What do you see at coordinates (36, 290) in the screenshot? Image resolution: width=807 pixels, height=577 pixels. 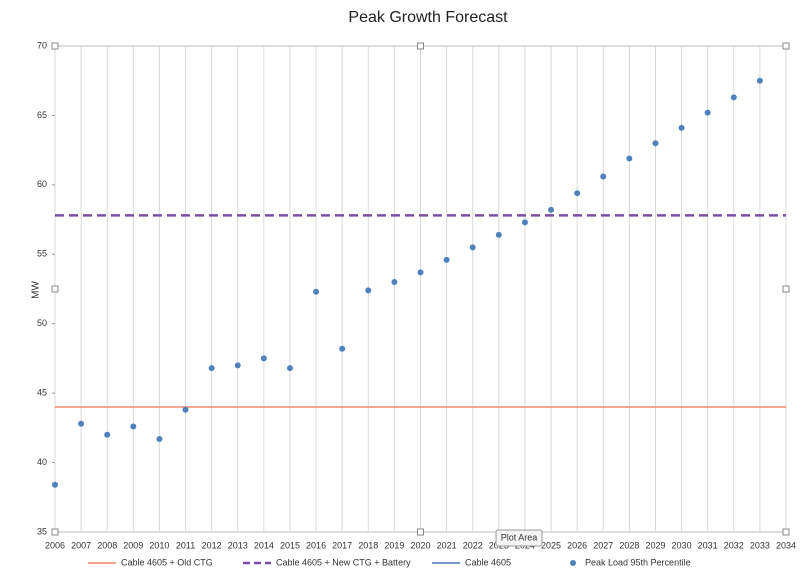 I see `y-axis-label: MW` at bounding box center [36, 290].